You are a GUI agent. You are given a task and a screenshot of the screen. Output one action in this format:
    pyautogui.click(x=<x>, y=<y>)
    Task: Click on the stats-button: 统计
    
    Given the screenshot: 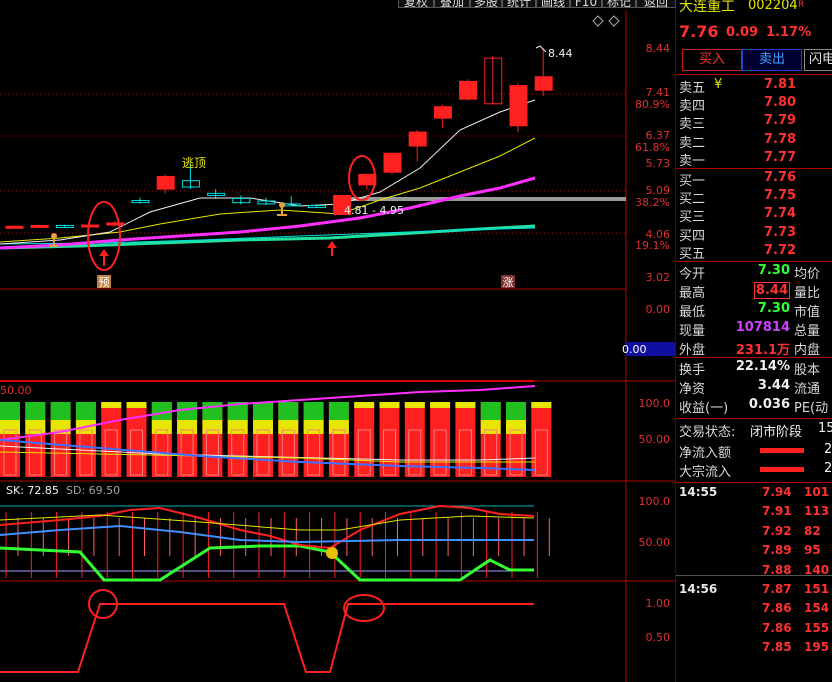 What is the action you would take?
    pyautogui.click(x=519, y=4)
    